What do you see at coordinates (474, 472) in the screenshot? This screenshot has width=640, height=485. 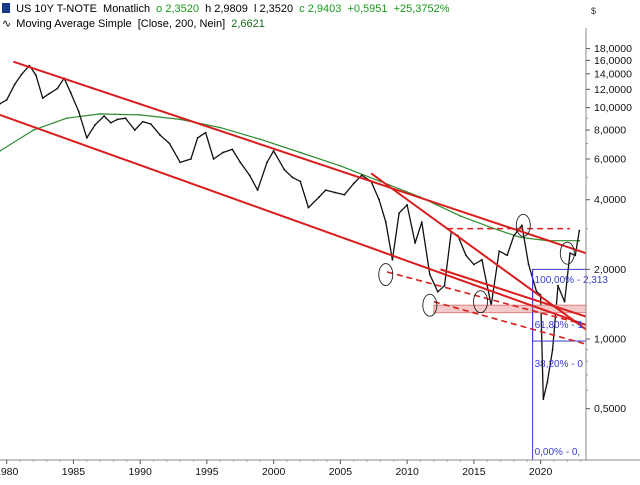 I see `x-tick-label-7: 2015` at bounding box center [474, 472].